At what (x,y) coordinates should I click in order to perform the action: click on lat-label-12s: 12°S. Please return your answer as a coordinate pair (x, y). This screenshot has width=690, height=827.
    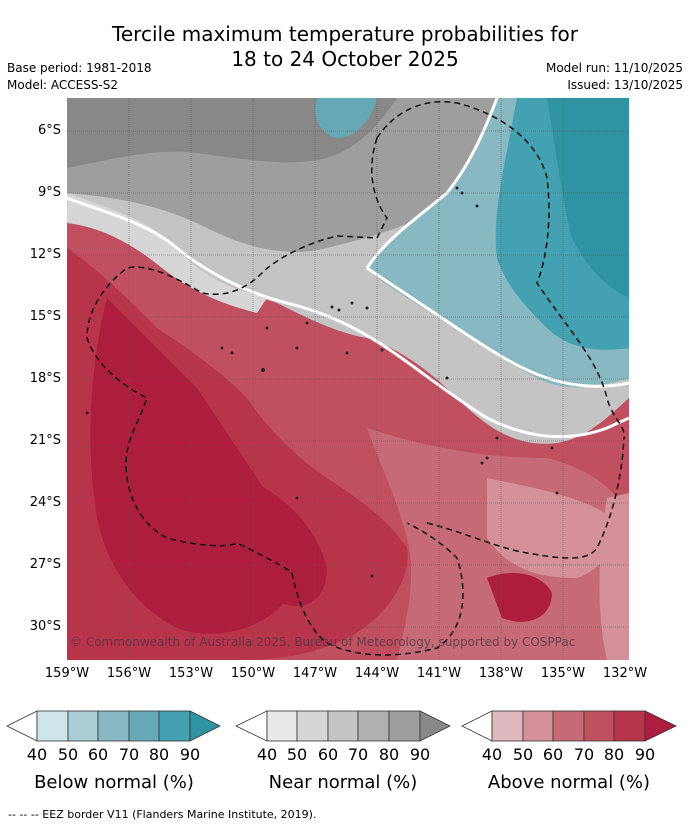
    Looking at the image, I should click on (45, 254).